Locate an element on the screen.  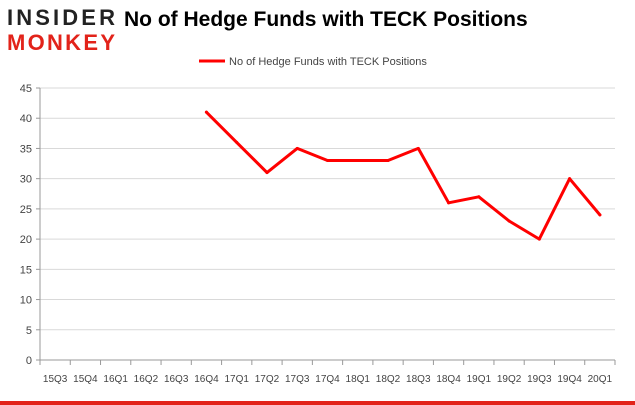
x-tick-label: 15Q4 is located at coordinates (85, 379).